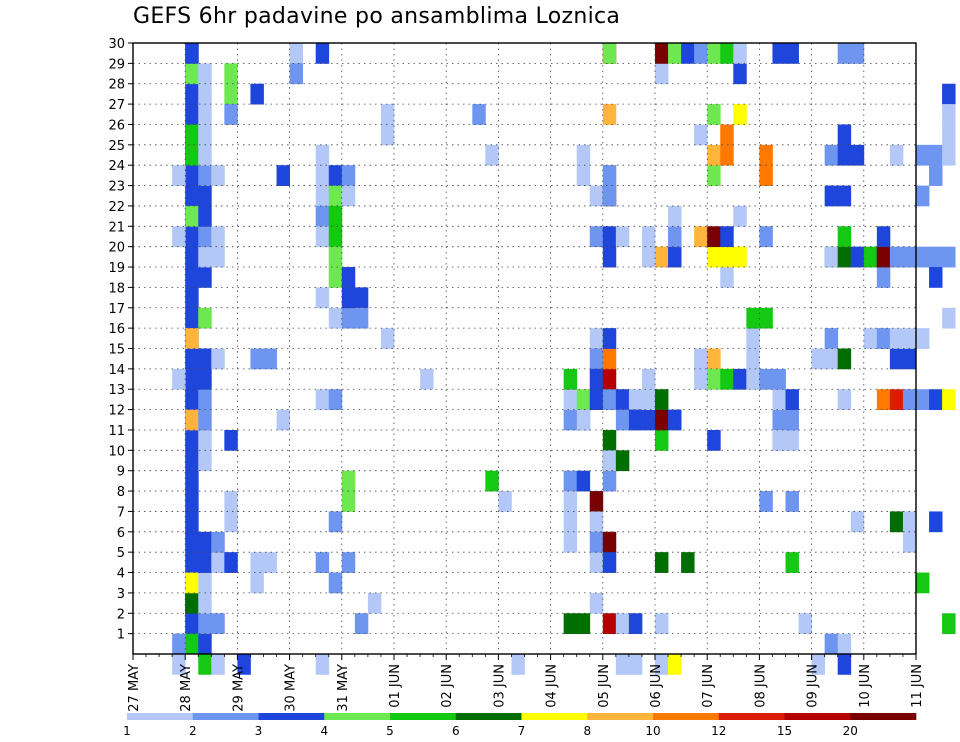 The width and height of the screenshot is (960, 742). Describe the element at coordinates (552, 686) in the screenshot. I see `x-tick-label: 04 JUN` at that location.